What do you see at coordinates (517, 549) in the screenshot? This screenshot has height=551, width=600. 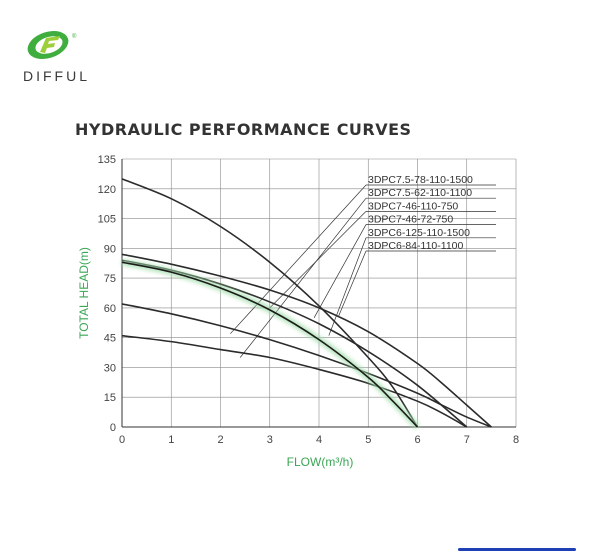 I see `bottom-accent-bar` at bounding box center [517, 549].